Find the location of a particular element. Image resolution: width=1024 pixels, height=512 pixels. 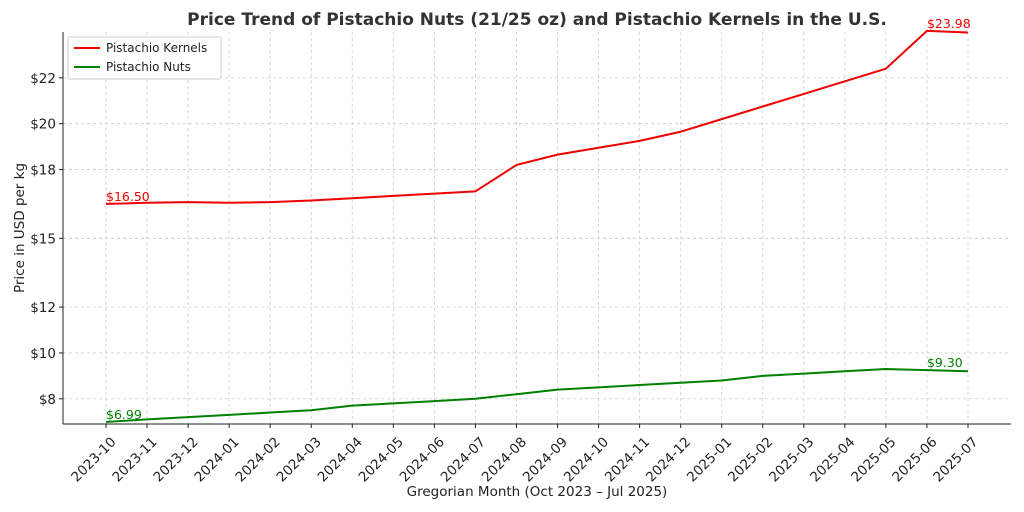

legend-label-pistachio-nuts: Pistachio Nuts is located at coordinates (148, 67).